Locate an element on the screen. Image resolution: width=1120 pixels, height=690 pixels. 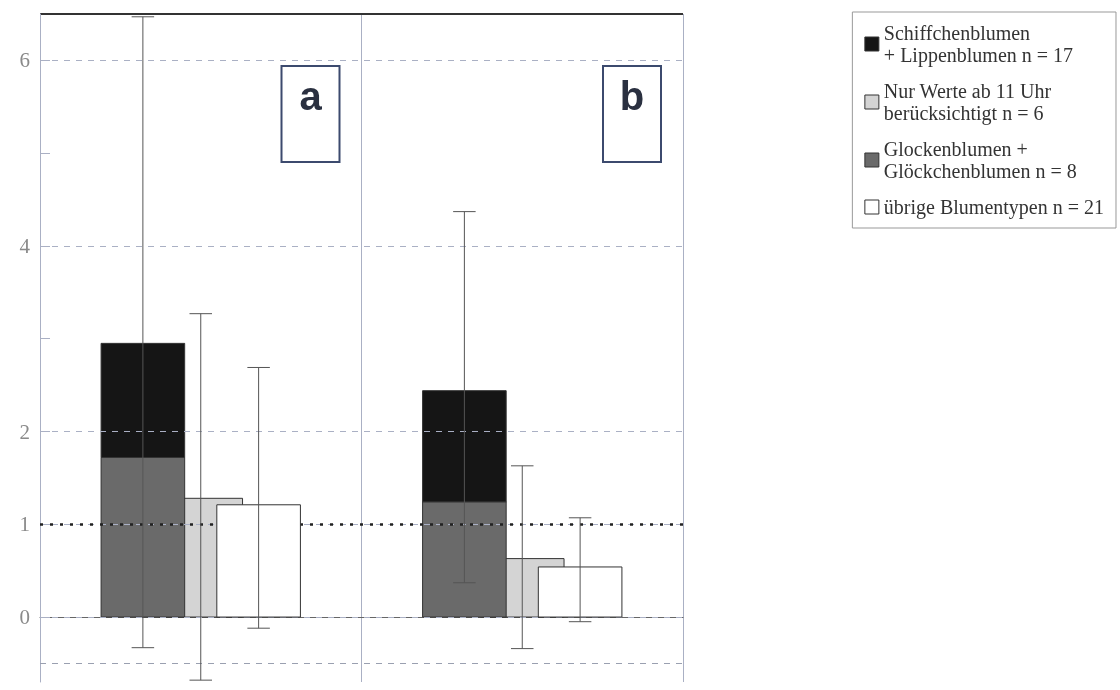
legend-label: Glockenblumen + Glöckchenblumen n = 8 is located at coordinates (980, 160).